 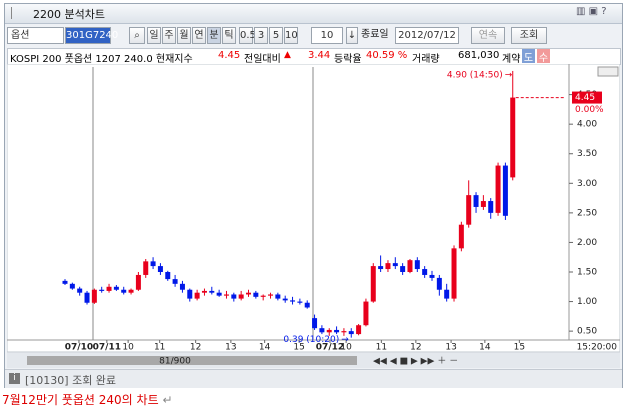 I want to click on volume: 681,030, so click(x=479, y=55).